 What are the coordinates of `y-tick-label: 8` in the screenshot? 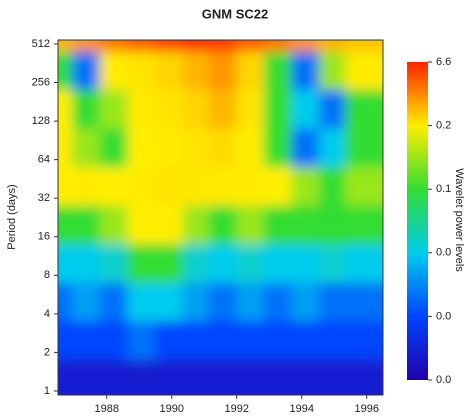 It's located at (47, 275).